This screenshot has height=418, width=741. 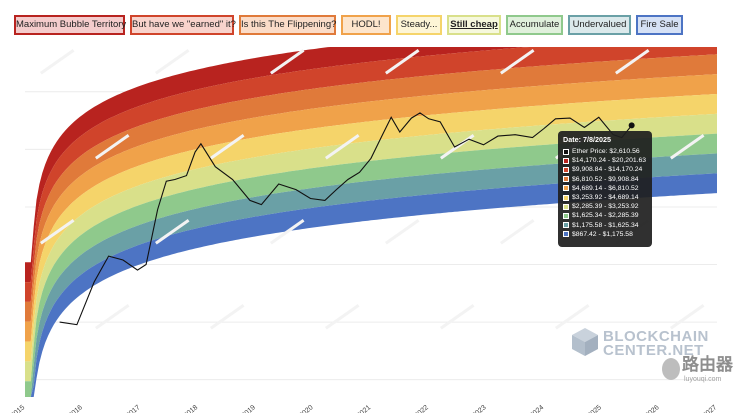 What do you see at coordinates (602, 234) in the screenshot?
I see `tooltip-row-label: $867.42 - $1,175.58` at bounding box center [602, 234].